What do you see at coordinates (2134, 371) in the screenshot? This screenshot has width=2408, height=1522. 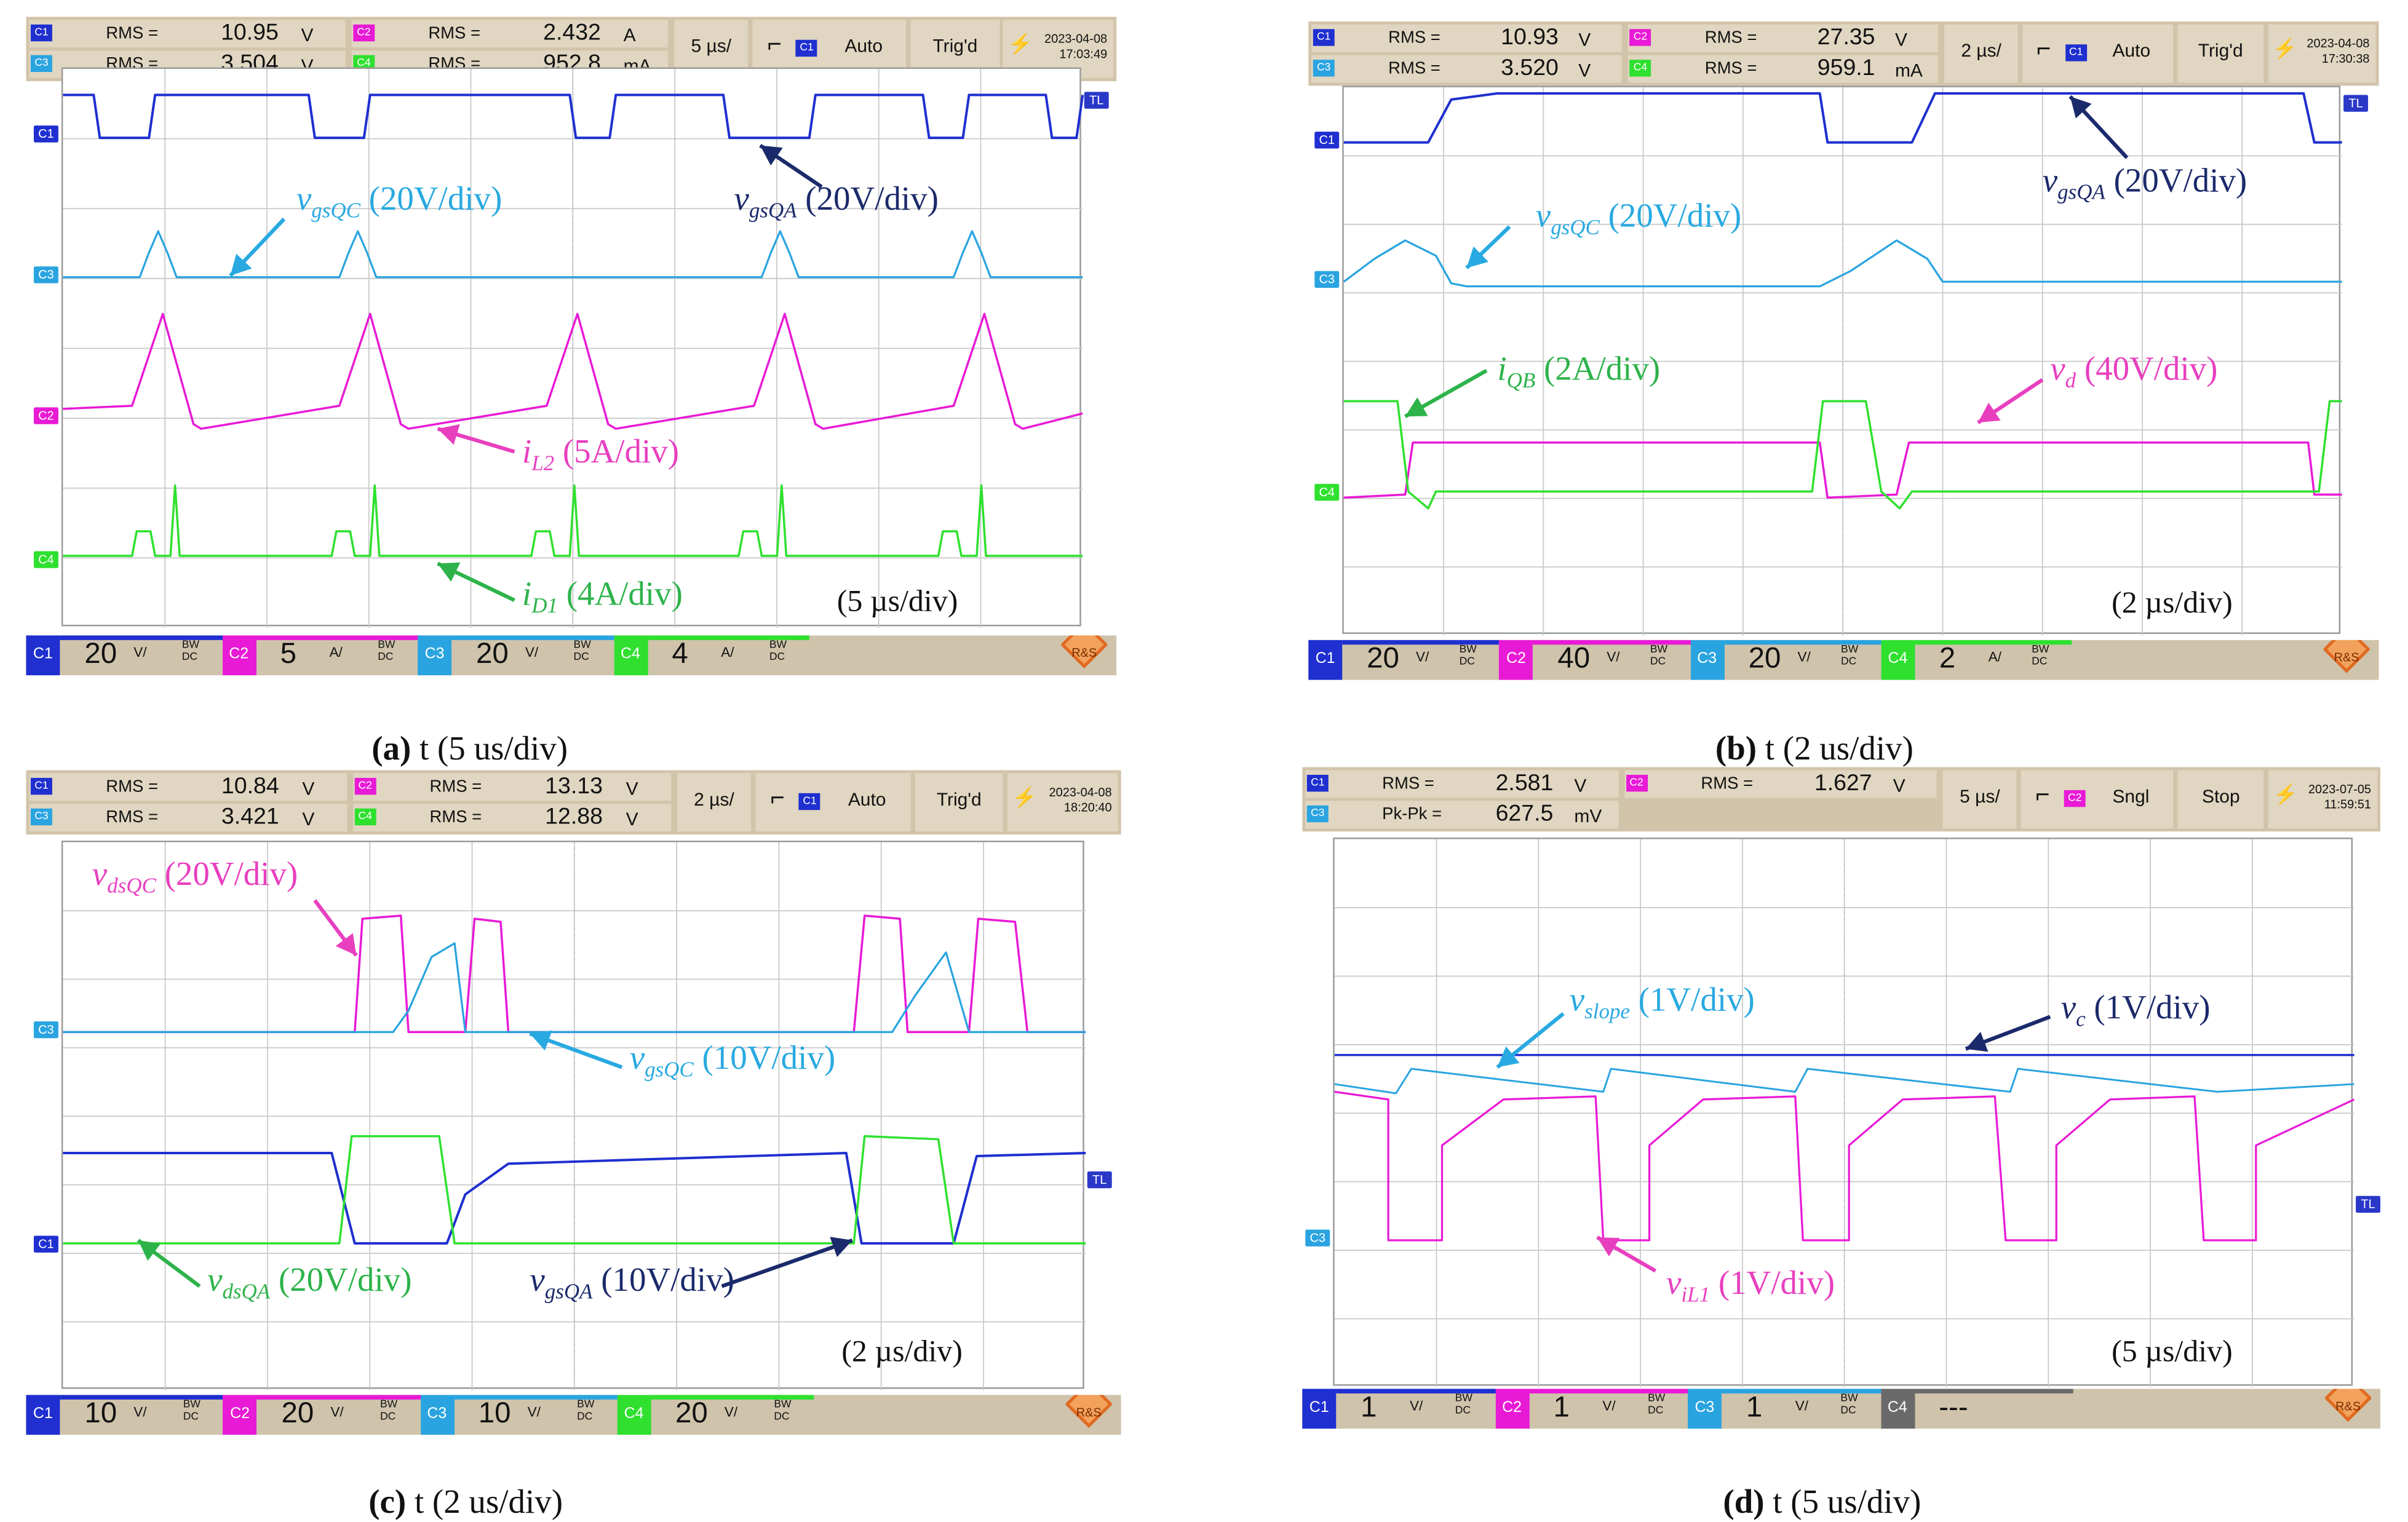 I see `trace-annotation: vd (40V/div)` at bounding box center [2134, 371].